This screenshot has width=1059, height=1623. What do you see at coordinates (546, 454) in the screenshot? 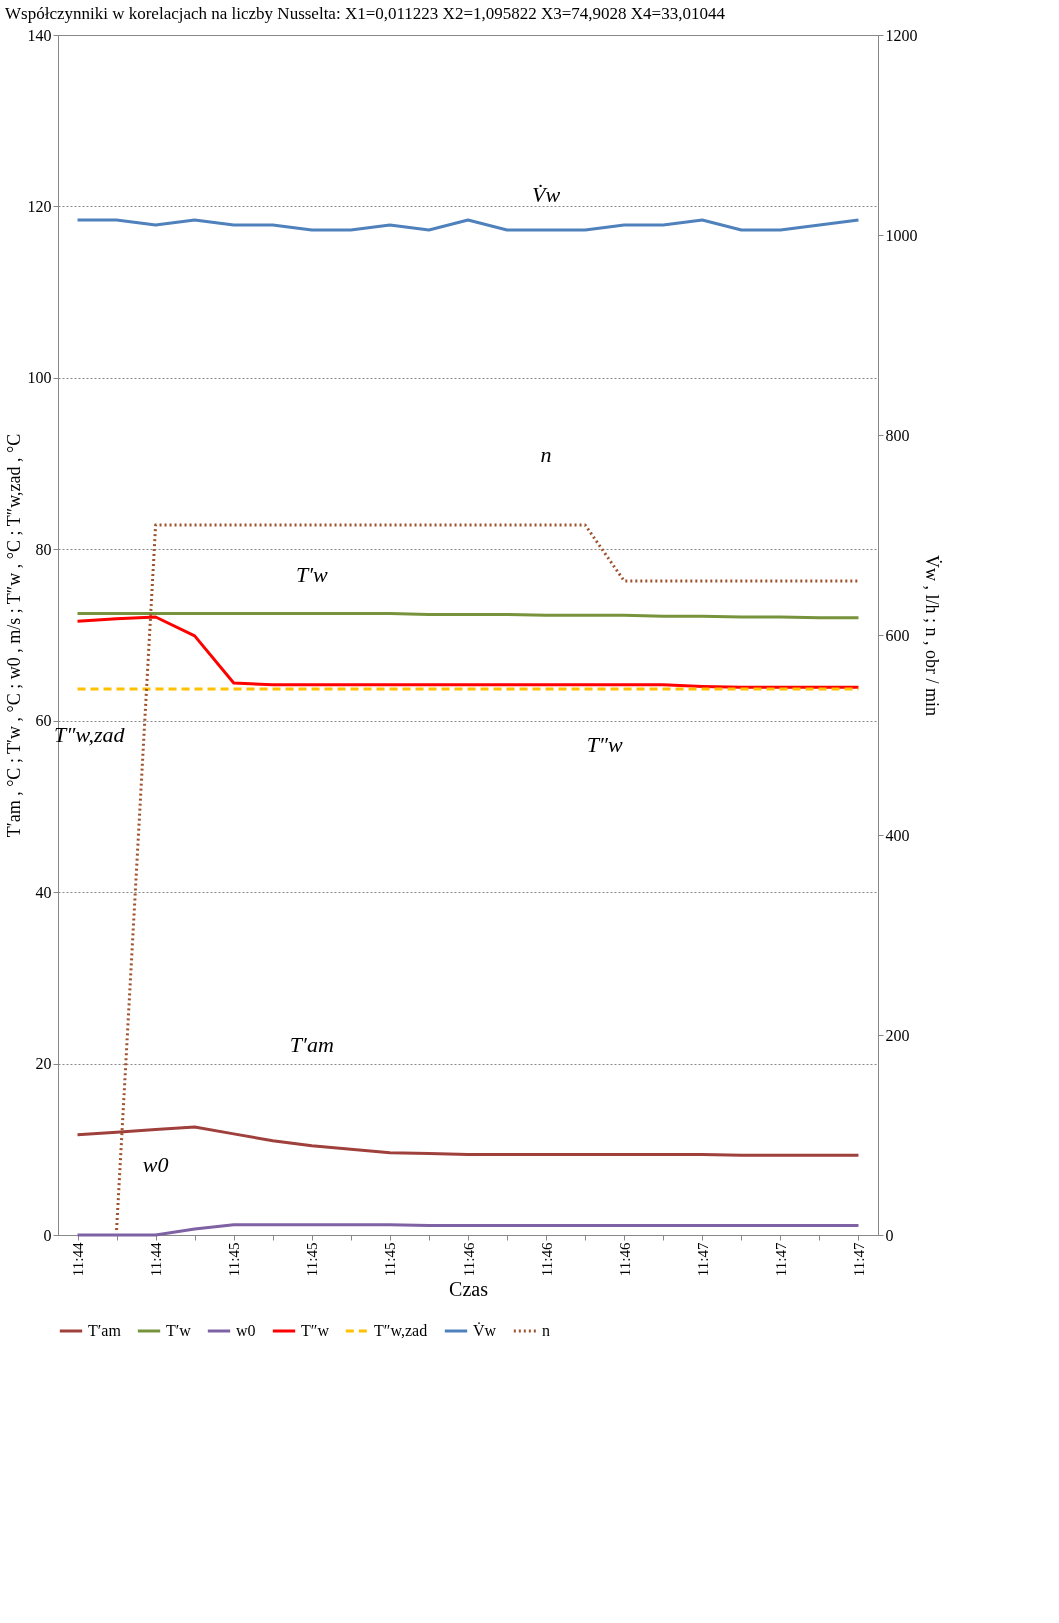
I see `annotation: n` at bounding box center [546, 454].